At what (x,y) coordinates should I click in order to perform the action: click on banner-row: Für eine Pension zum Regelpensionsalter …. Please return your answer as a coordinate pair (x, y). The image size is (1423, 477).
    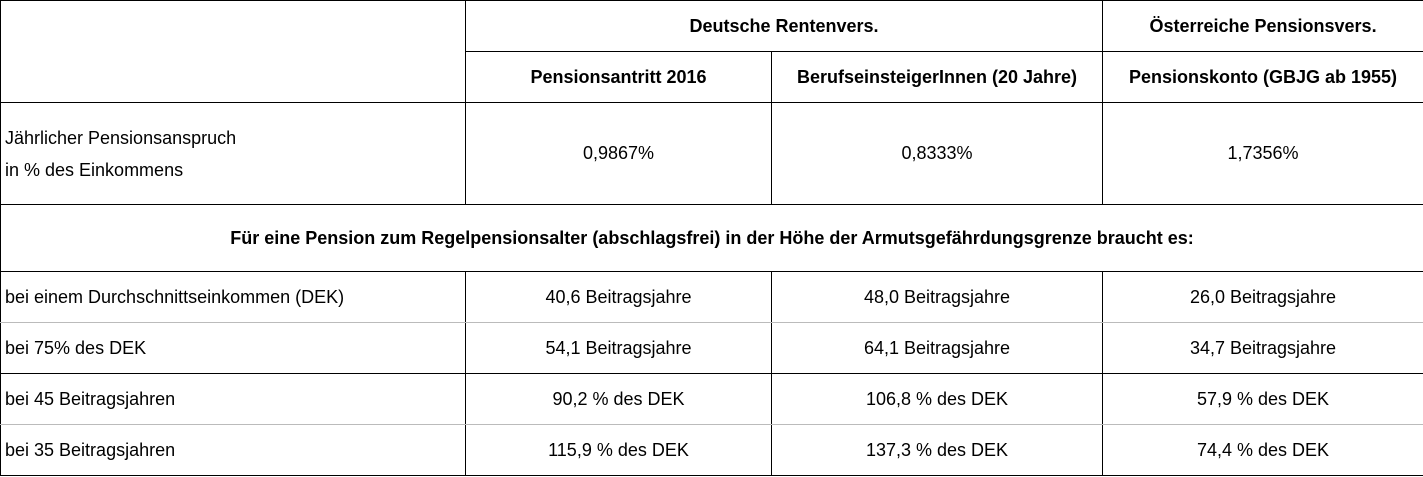
    Looking at the image, I should click on (711, 238).